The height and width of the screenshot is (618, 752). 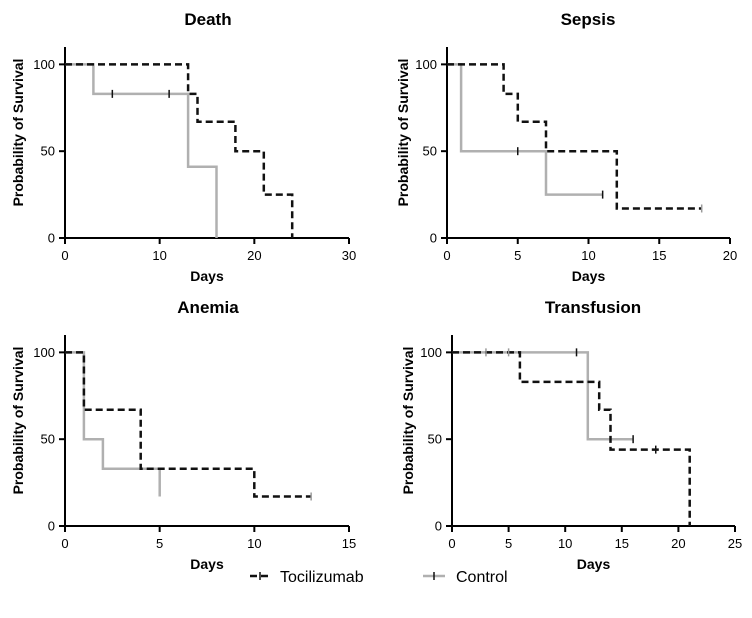 I want to click on legend-item-tocilizumab: Tocilizumab, so click(x=307, y=577).